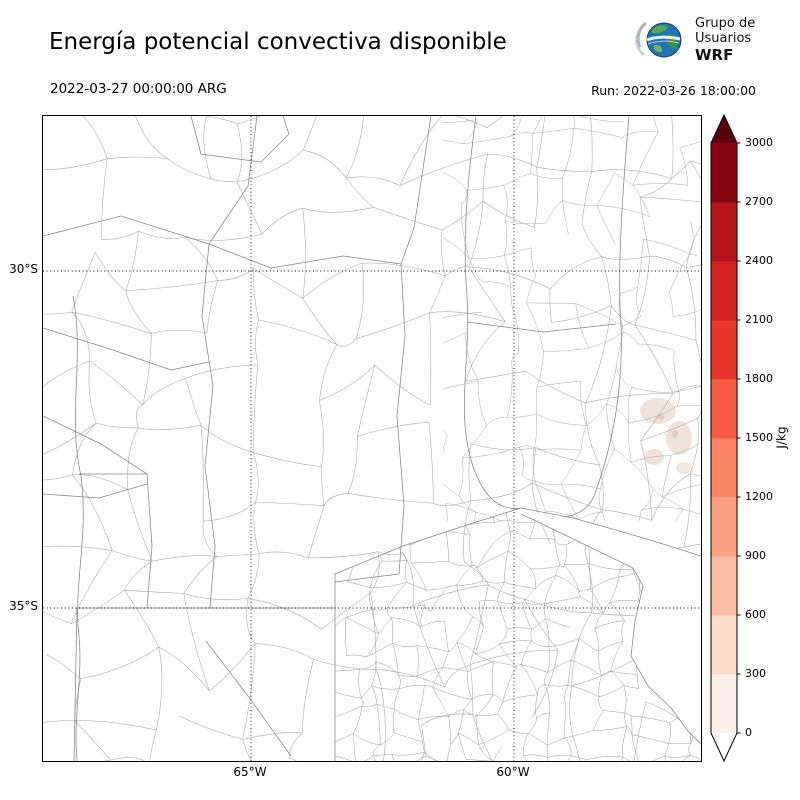 Image resolution: width=800 pixels, height=800 pixels. I want to click on colorbar-tick-label: 1500, so click(759, 437).